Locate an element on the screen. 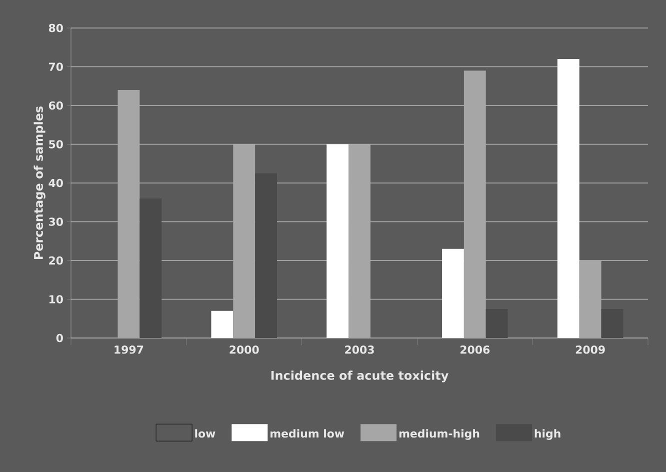  x-tick-label: 2003 is located at coordinates (359, 350).